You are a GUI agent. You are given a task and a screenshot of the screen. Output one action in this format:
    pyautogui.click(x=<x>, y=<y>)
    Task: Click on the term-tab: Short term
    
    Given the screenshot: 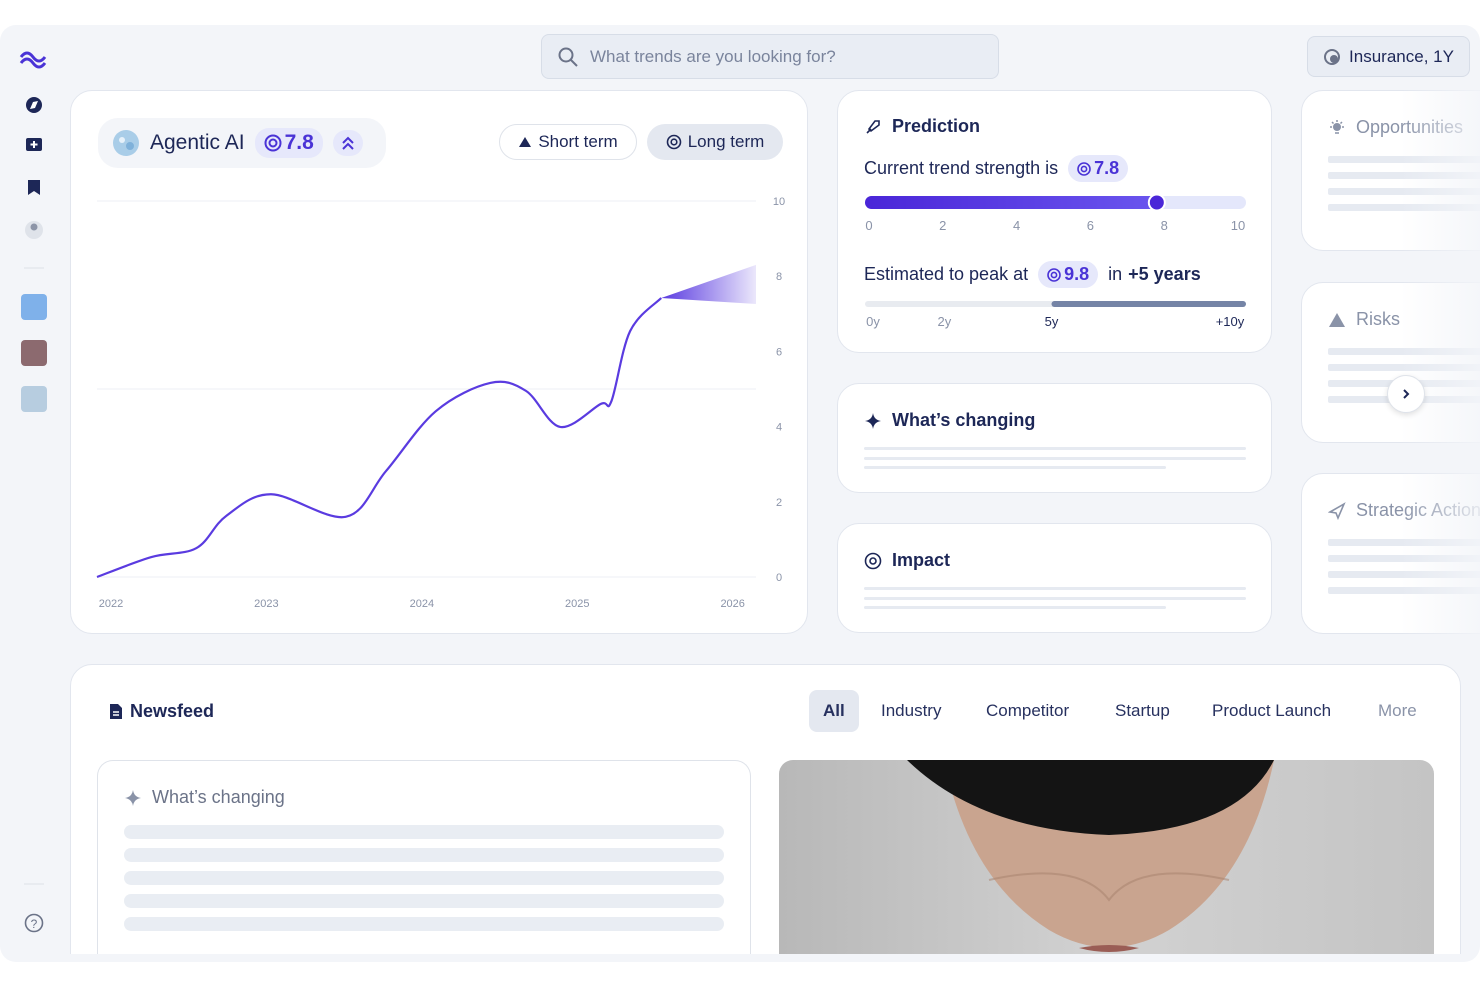 What is the action you would take?
    pyautogui.click(x=568, y=142)
    